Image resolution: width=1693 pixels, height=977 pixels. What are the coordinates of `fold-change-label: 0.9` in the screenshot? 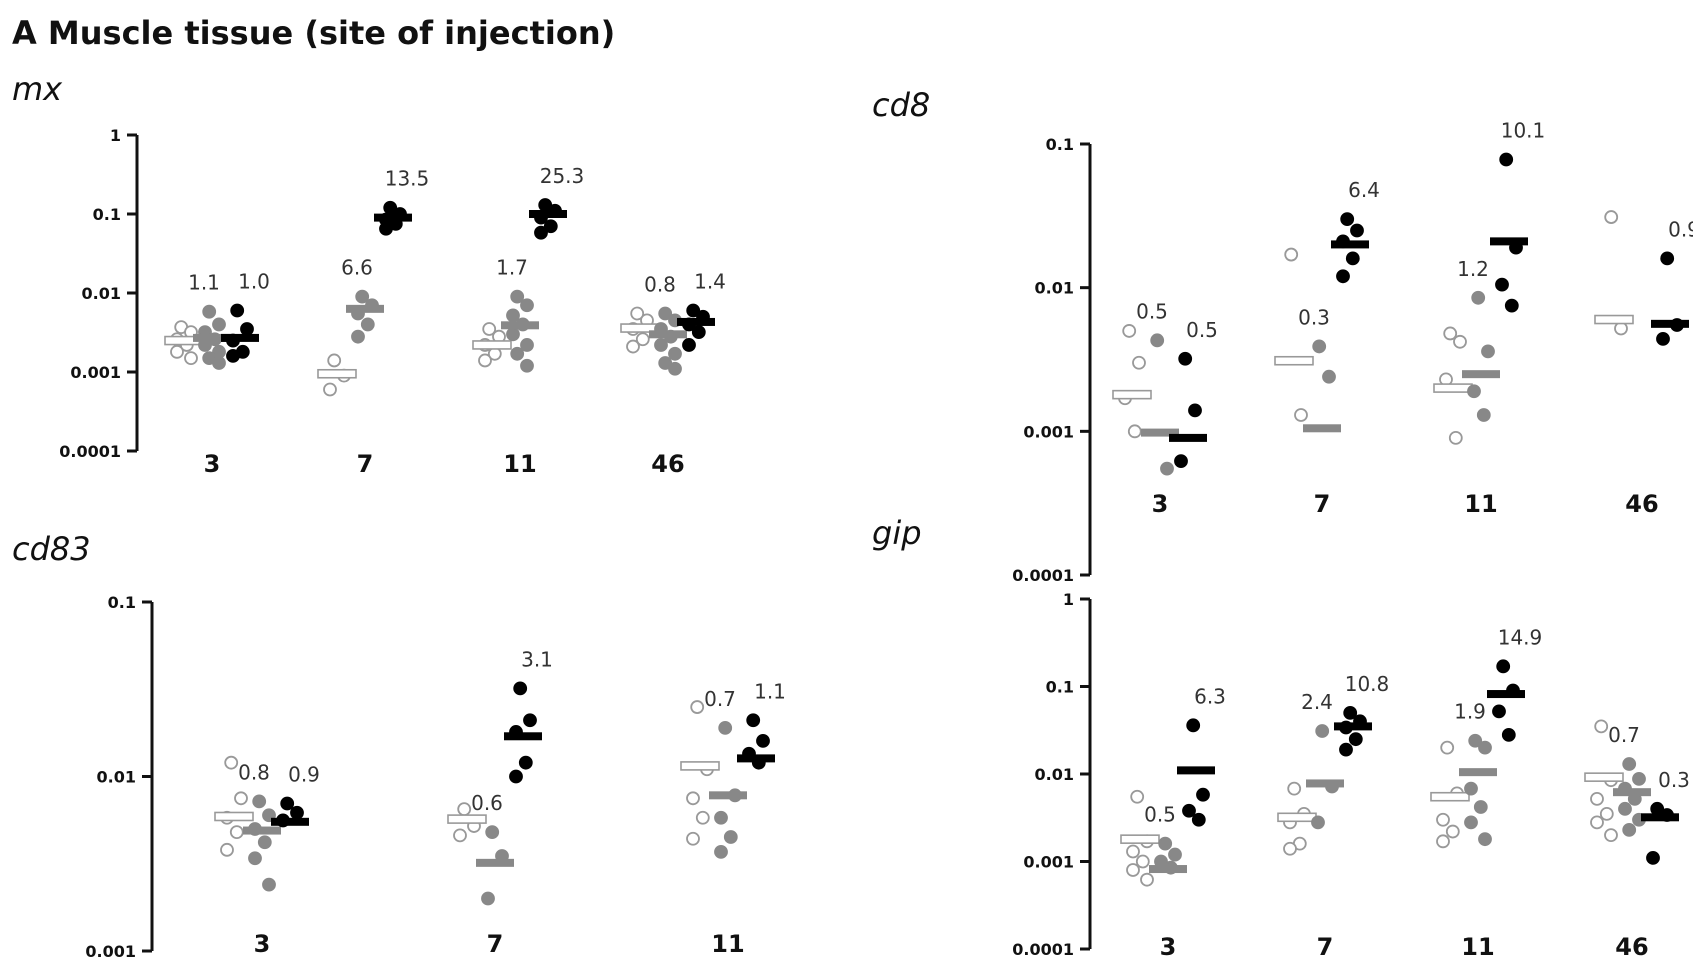 It's located at (1680, 229).